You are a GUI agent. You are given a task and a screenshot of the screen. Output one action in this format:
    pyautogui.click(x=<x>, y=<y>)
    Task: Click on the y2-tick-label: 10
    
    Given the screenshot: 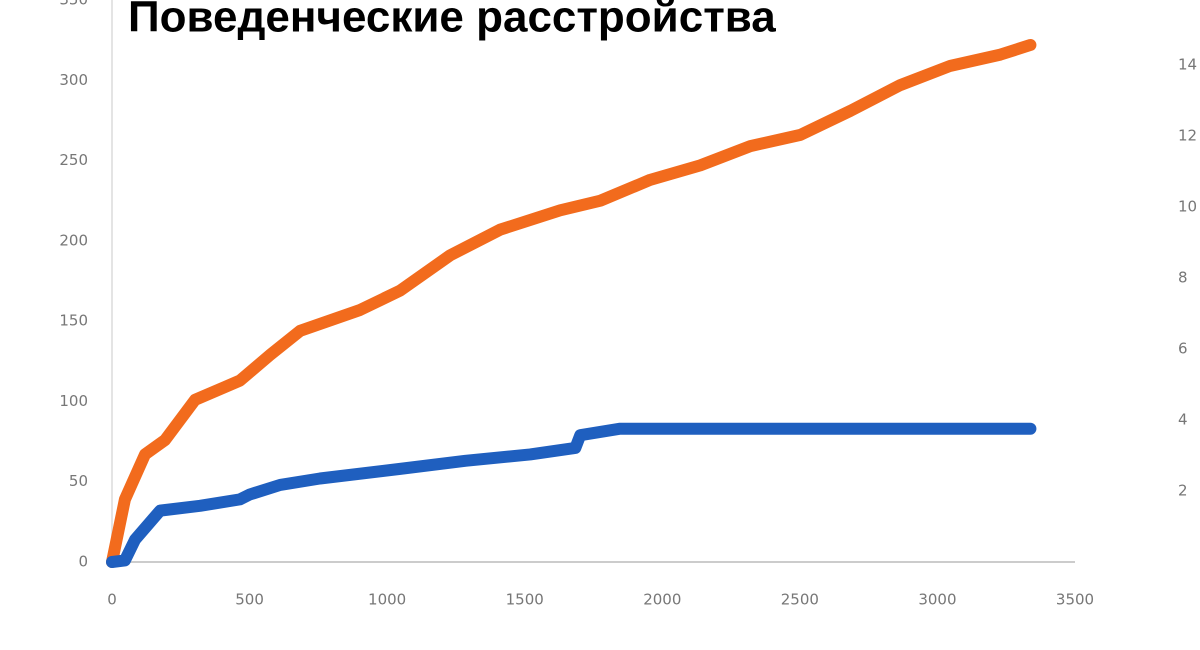 What is the action you would take?
    pyautogui.click(x=1187, y=206)
    